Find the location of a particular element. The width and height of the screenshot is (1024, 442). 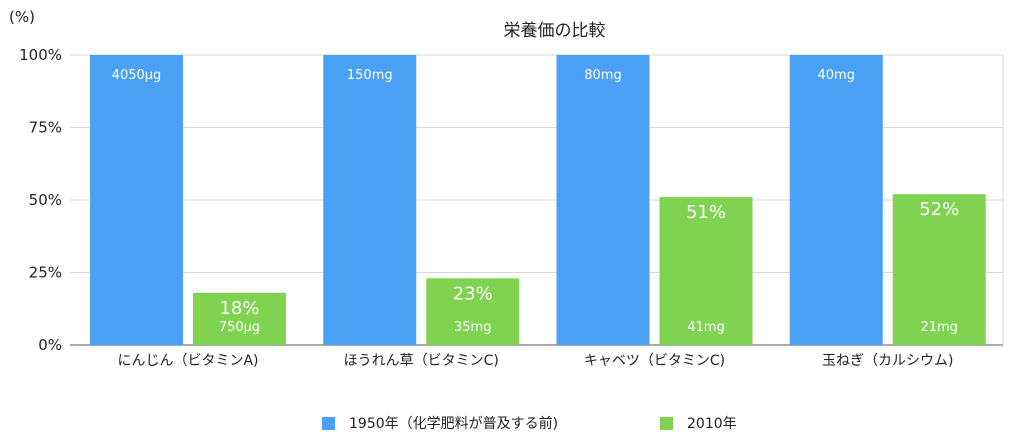

x-category-label: キャベツ（ビタミンC) is located at coordinates (654, 361).